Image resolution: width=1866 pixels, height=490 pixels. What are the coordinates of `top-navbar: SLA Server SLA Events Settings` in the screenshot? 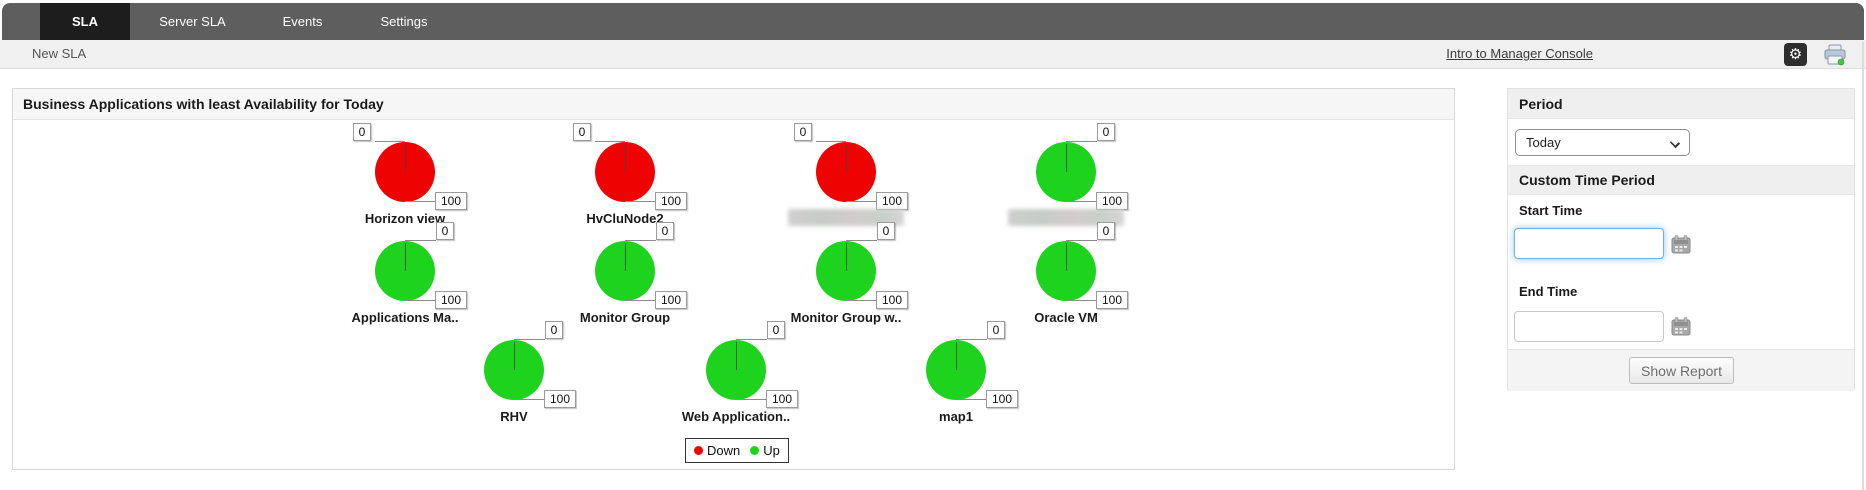 It's located at (933, 21).